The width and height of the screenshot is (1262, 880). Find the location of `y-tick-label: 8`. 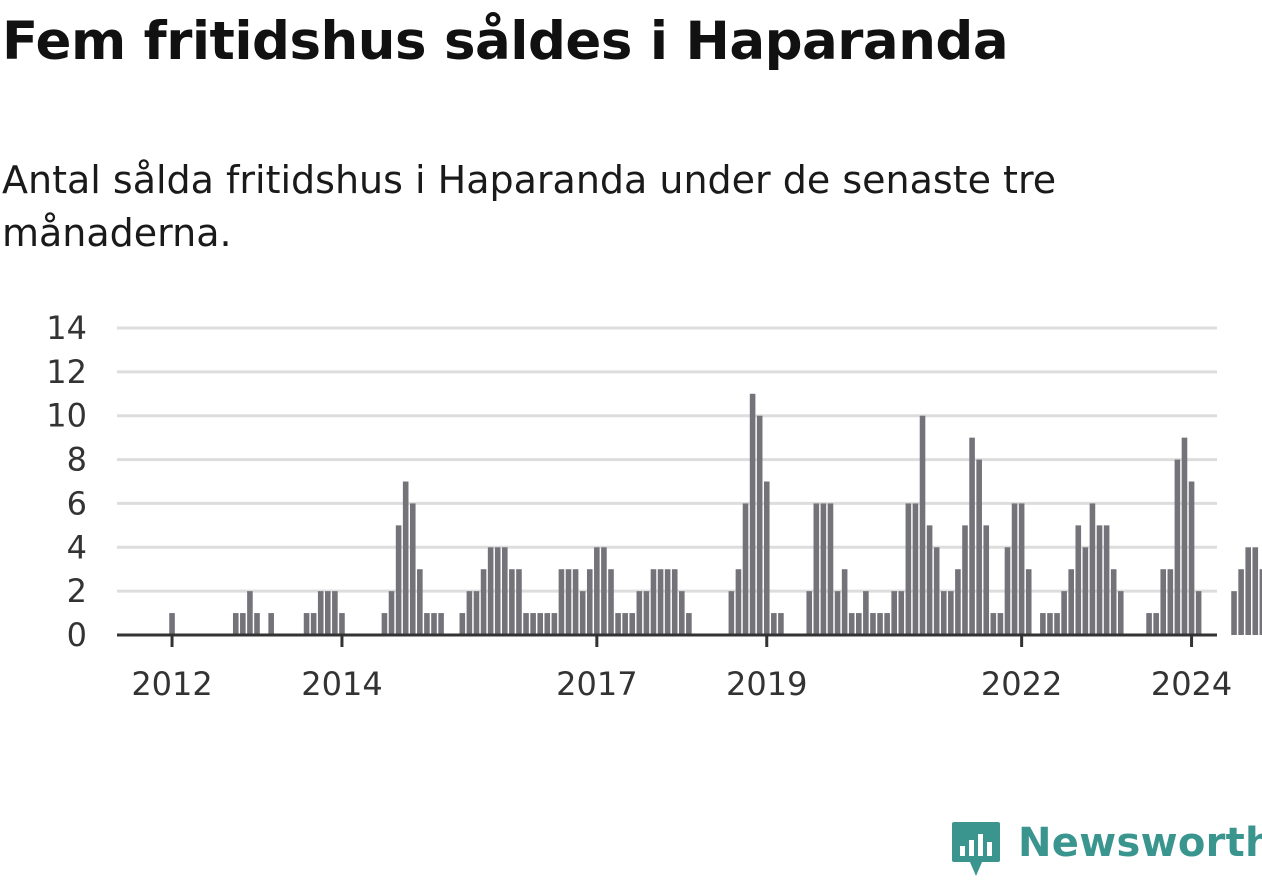

y-tick-label: 8 is located at coordinates (77, 460).